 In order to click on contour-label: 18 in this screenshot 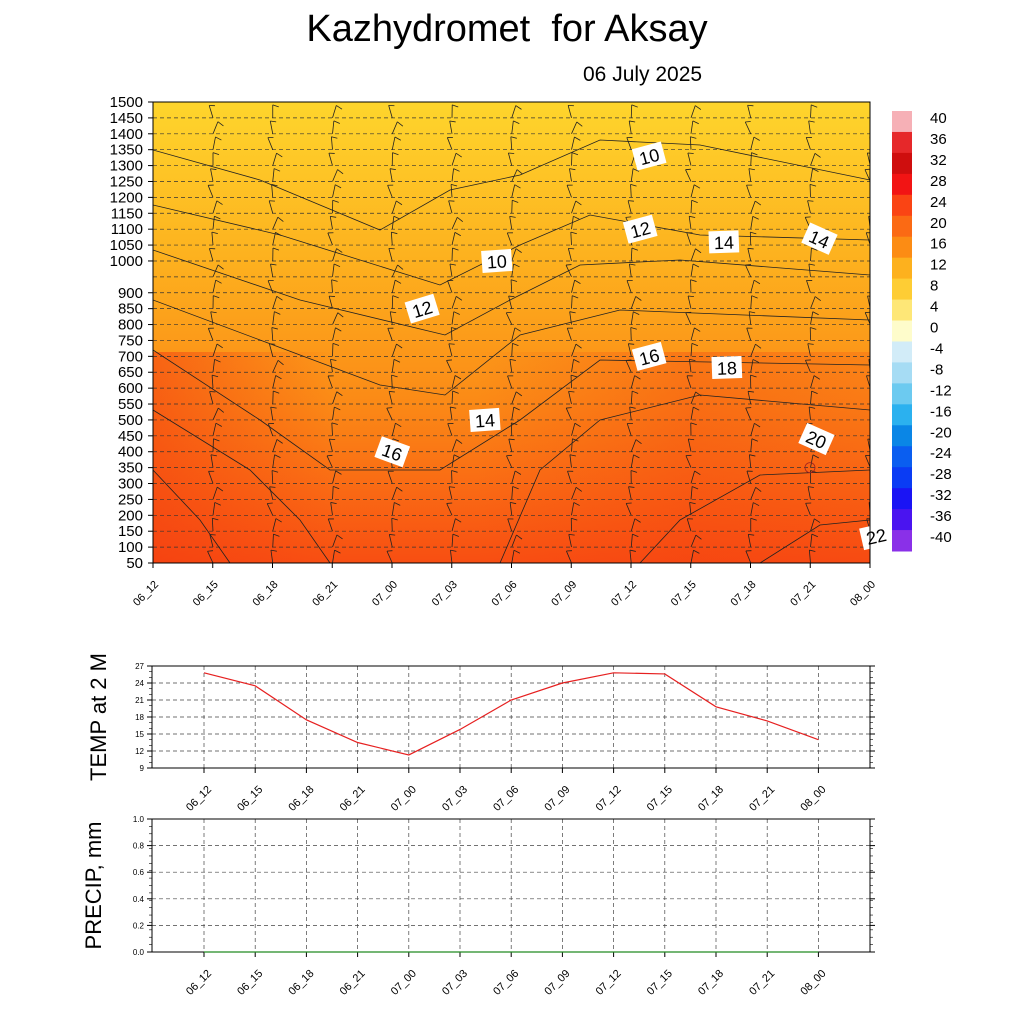, I will do `click(727, 367)`.